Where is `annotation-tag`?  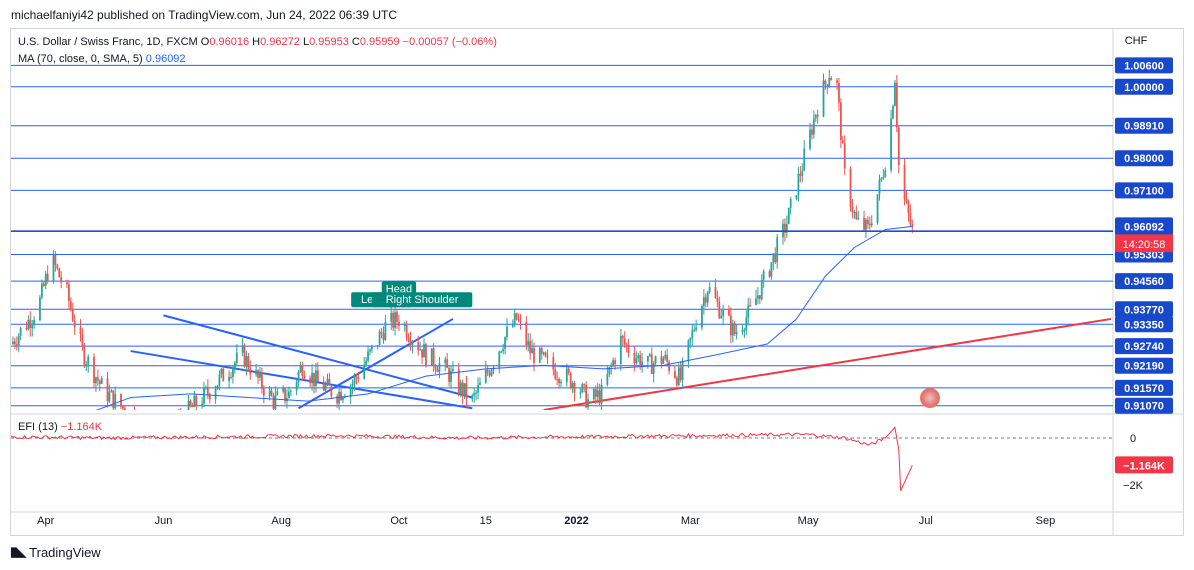
annotation-tag is located at coordinates (422, 300).